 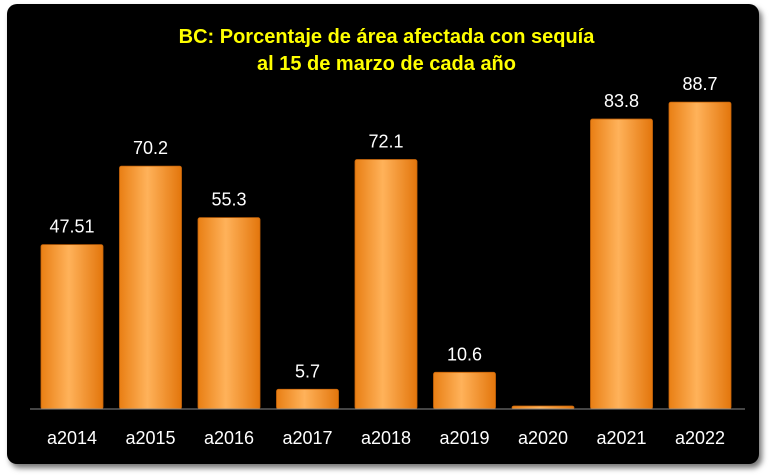 What do you see at coordinates (621, 264) in the screenshot?
I see `bar-a2021` at bounding box center [621, 264].